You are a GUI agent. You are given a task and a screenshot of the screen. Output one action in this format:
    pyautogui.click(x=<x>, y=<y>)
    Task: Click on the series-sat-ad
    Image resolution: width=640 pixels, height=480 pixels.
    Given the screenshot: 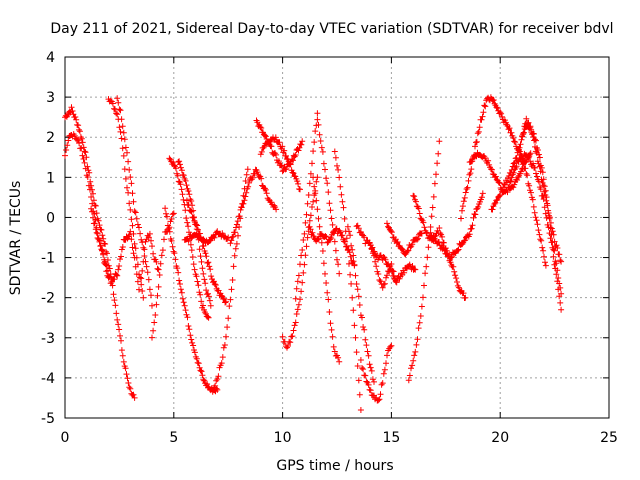 What is the action you would take?
    pyautogui.click(x=456, y=226)
    